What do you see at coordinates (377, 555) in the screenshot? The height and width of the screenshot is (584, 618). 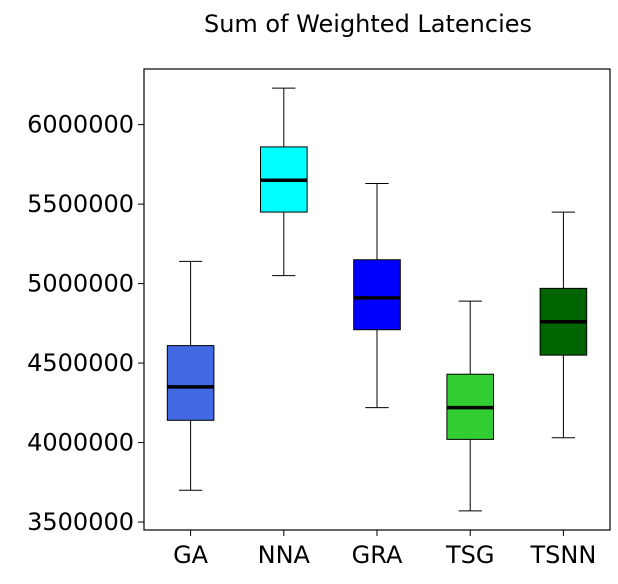 I see `x-tick-label: GRA` at bounding box center [377, 555].